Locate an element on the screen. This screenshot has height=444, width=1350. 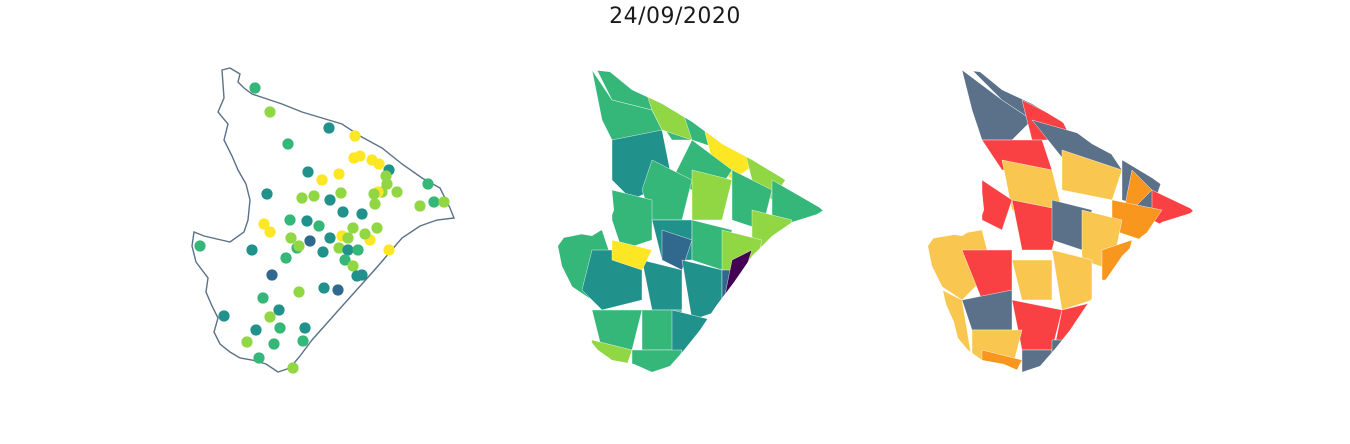
figure-title: 24/09/2020 is located at coordinates (675, 16).